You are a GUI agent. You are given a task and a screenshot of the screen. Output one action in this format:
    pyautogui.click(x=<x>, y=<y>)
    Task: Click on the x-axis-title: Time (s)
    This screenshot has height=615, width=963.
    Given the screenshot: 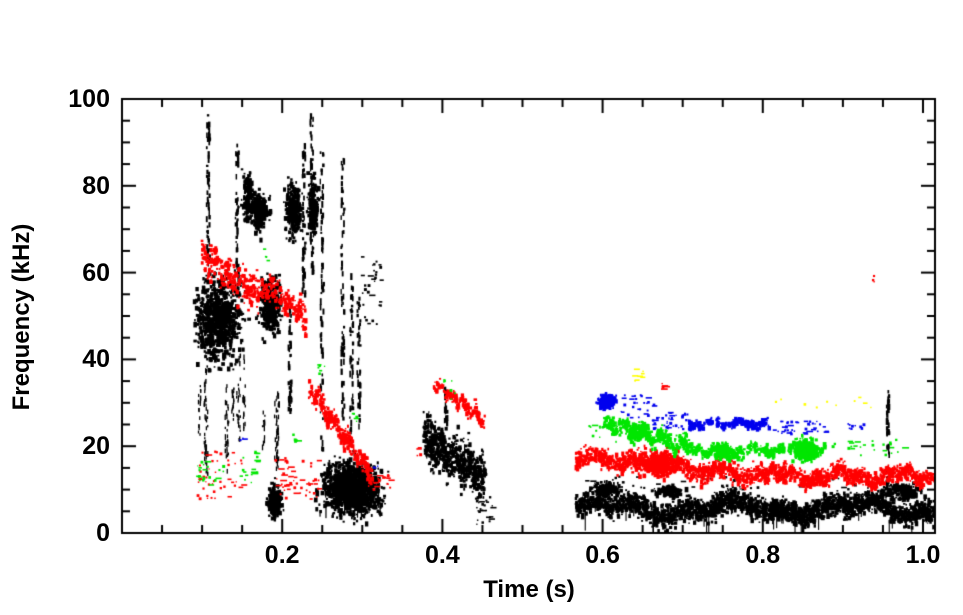 What is the action you would take?
    pyautogui.click(x=529, y=589)
    